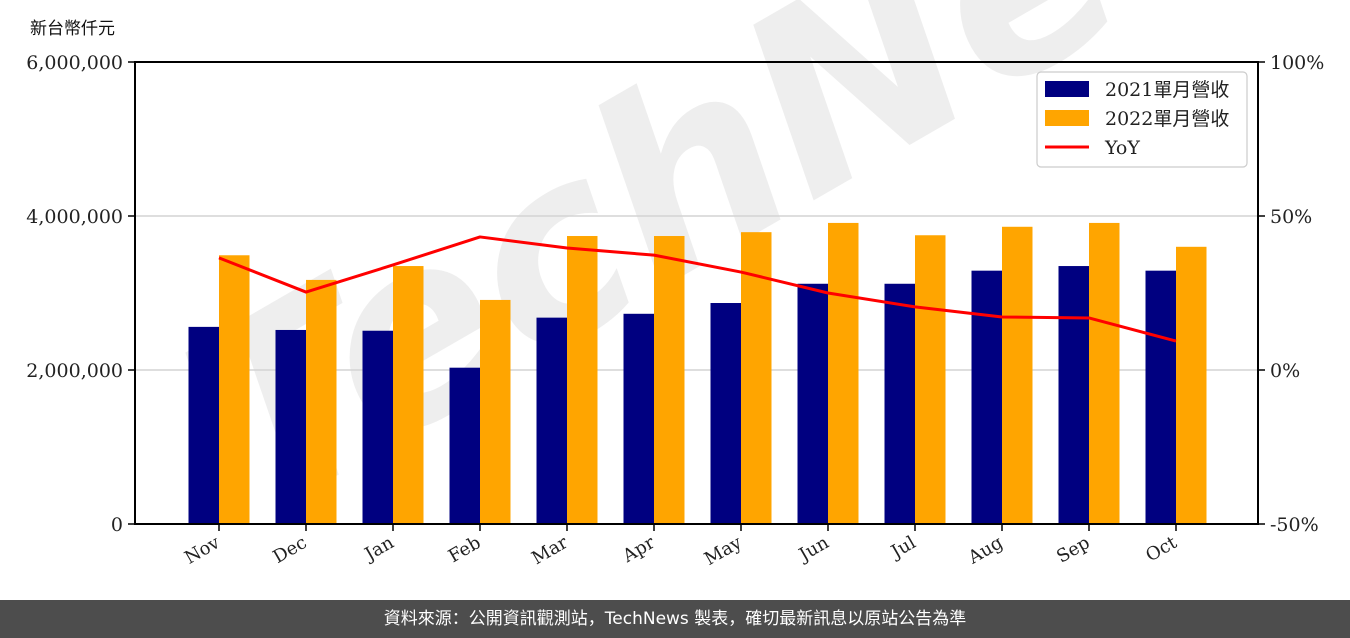  Describe the element at coordinates (985, 550) in the screenshot. I see `x-tick-label: Aug` at that location.